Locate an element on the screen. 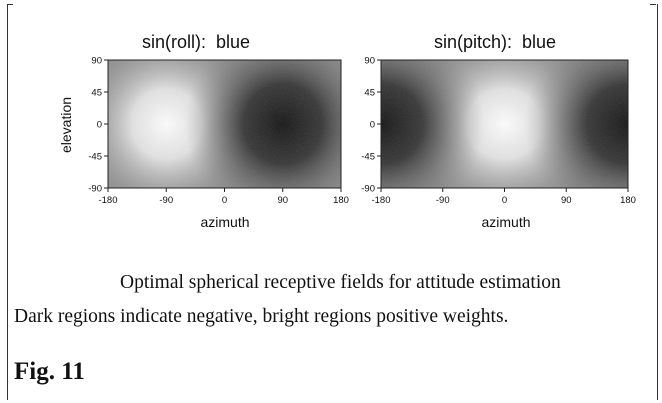 This screenshot has width=662, height=403. pitch-x-axis-label: azimuth is located at coordinates (505, 222).